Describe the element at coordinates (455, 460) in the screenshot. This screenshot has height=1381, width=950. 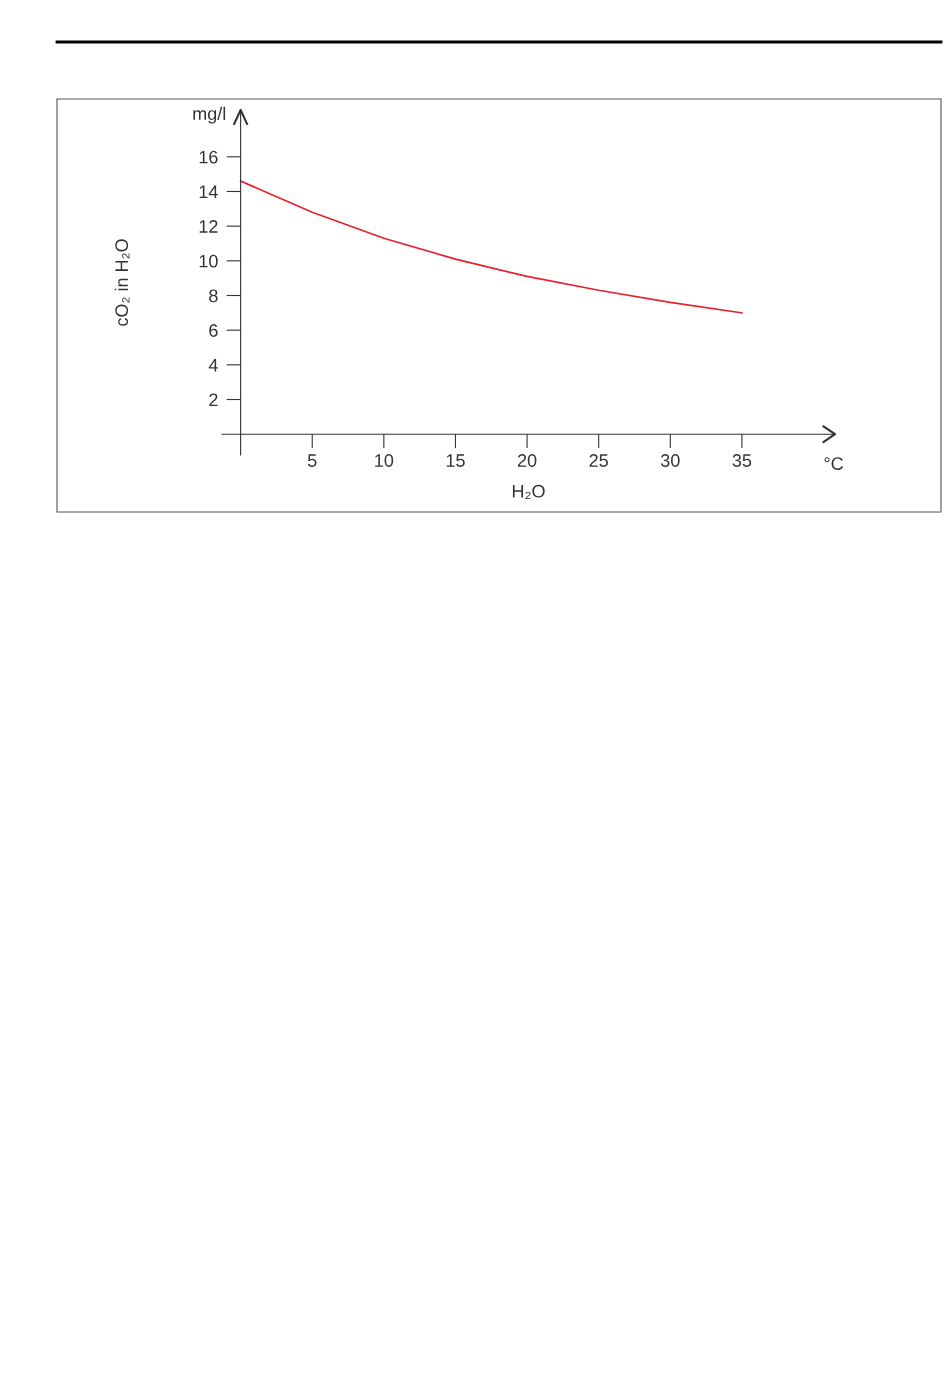
I see `x-tick-label: 15` at that location.